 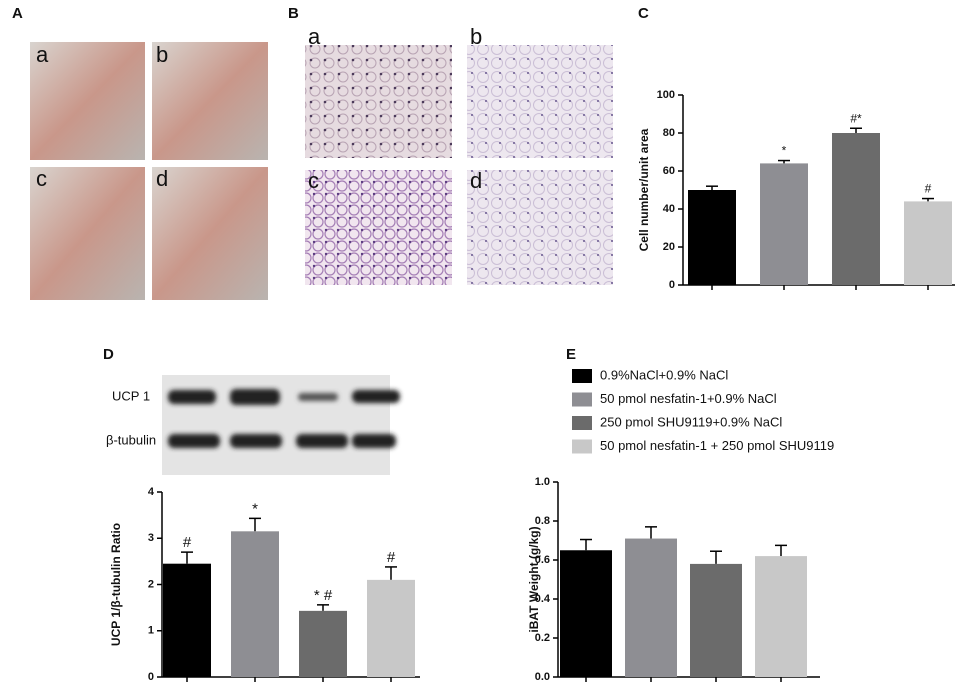 What do you see at coordinates (669, 209) in the screenshot?
I see `y-tick-label: 40` at bounding box center [669, 209].